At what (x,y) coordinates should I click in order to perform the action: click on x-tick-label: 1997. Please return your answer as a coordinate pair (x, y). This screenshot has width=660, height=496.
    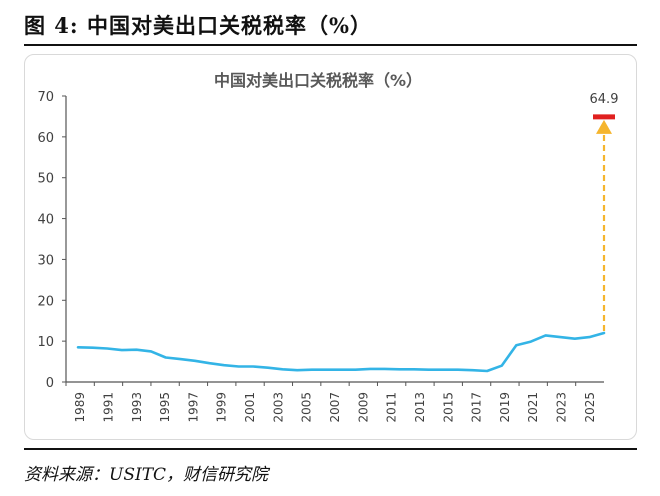
    Looking at the image, I should click on (193, 407).